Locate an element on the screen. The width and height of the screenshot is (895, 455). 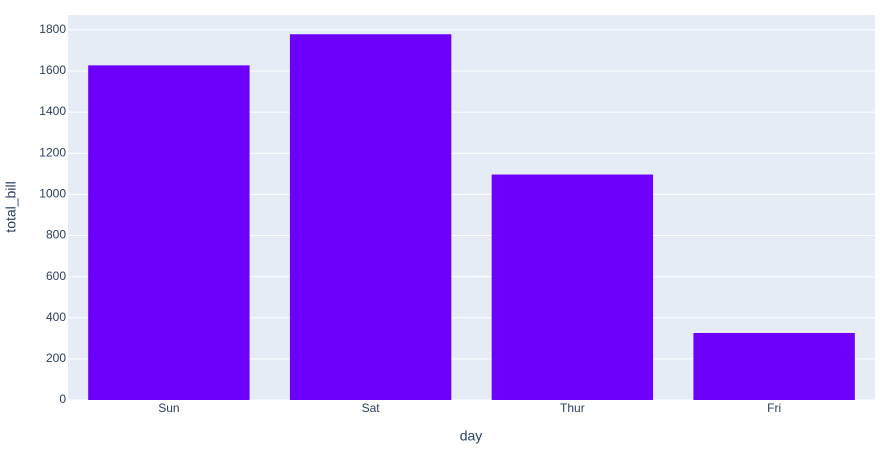
x-tick-label: Sat is located at coordinates (371, 408).